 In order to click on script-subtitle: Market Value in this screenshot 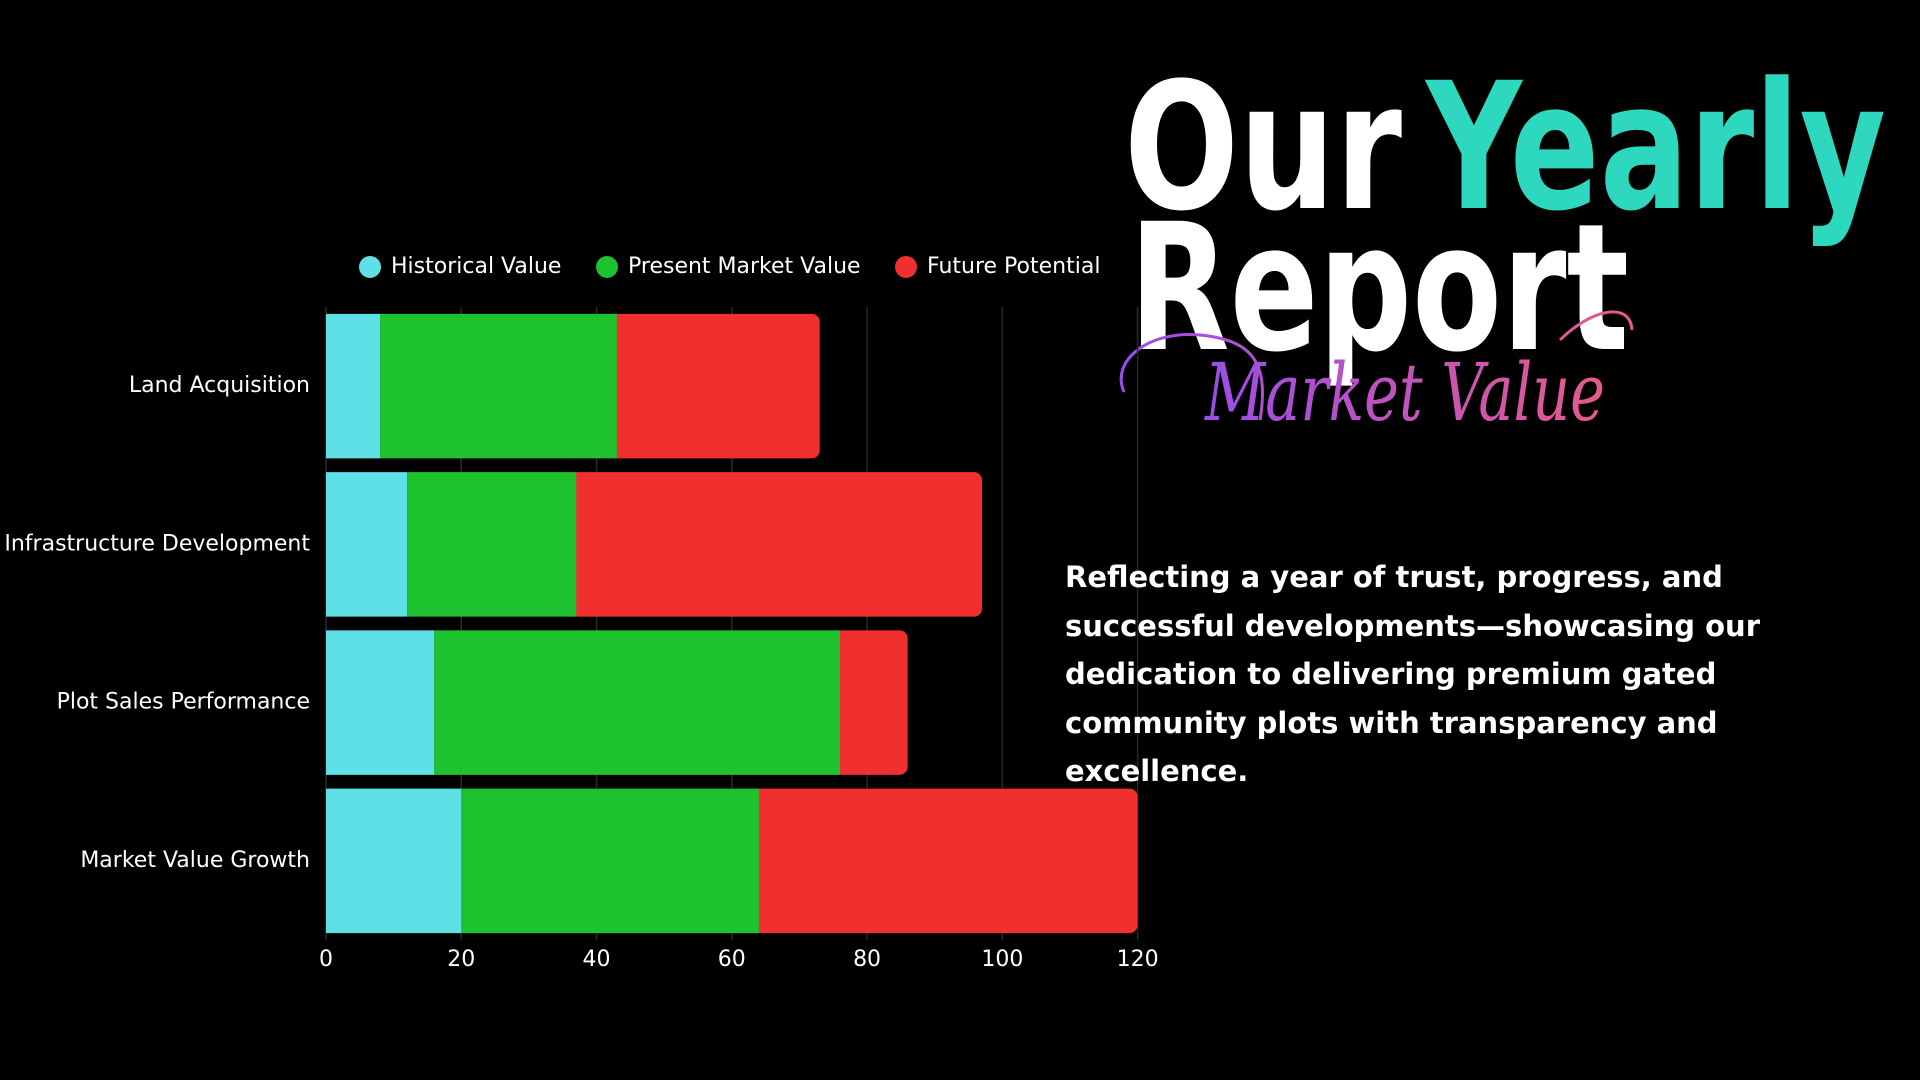, I will do `click(1404, 392)`.